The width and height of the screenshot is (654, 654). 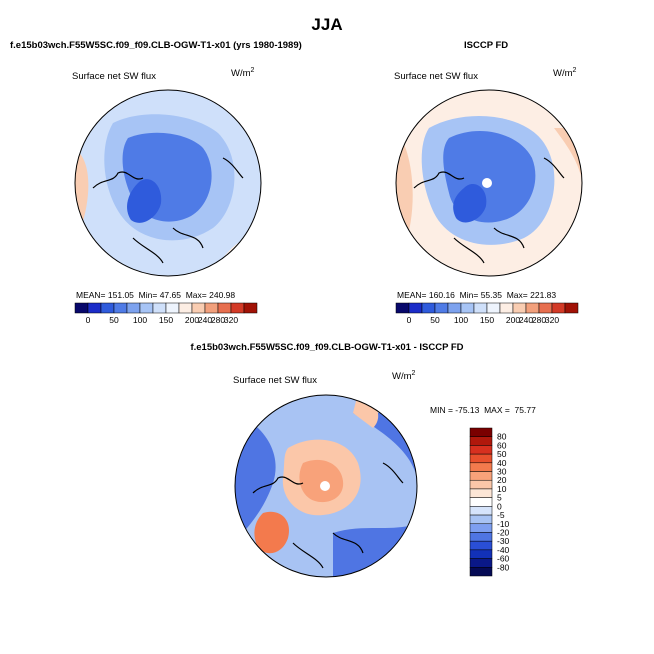 What do you see at coordinates (503, 541) in the screenshot?
I see `colorbar-tick-label: -30` at bounding box center [503, 541].